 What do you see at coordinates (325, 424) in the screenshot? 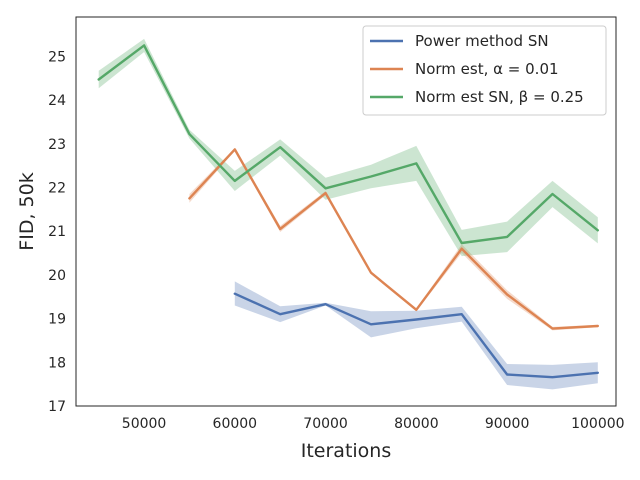
I see `x-tick-label: 70000` at bounding box center [325, 424].